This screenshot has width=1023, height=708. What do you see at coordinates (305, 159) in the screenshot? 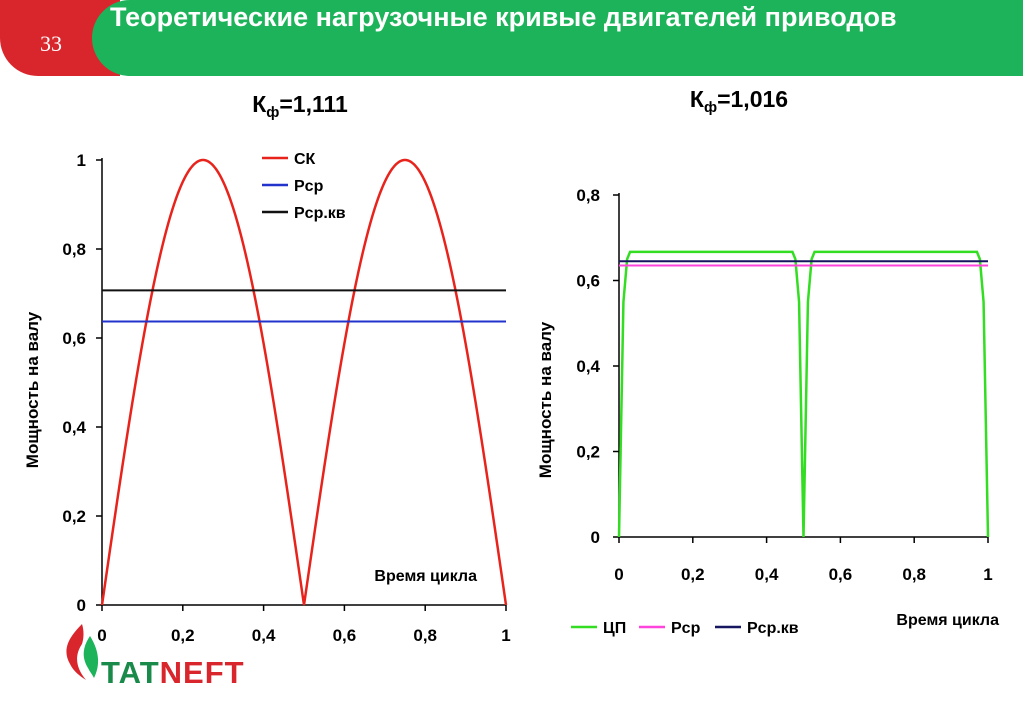
I see `legend-label: СК` at bounding box center [305, 159].